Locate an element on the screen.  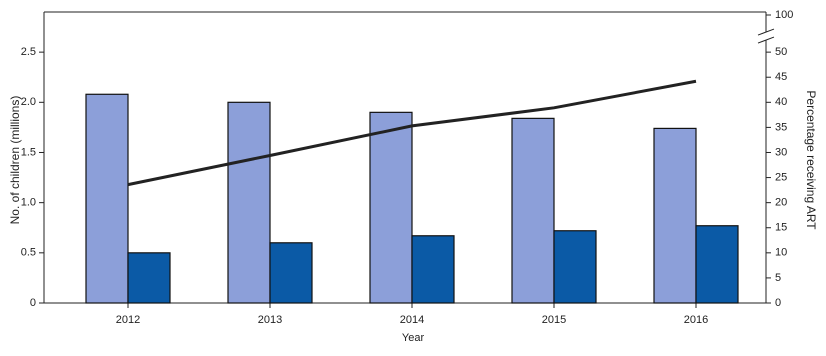
y2-tick-label: 25 is located at coordinates (781, 177).